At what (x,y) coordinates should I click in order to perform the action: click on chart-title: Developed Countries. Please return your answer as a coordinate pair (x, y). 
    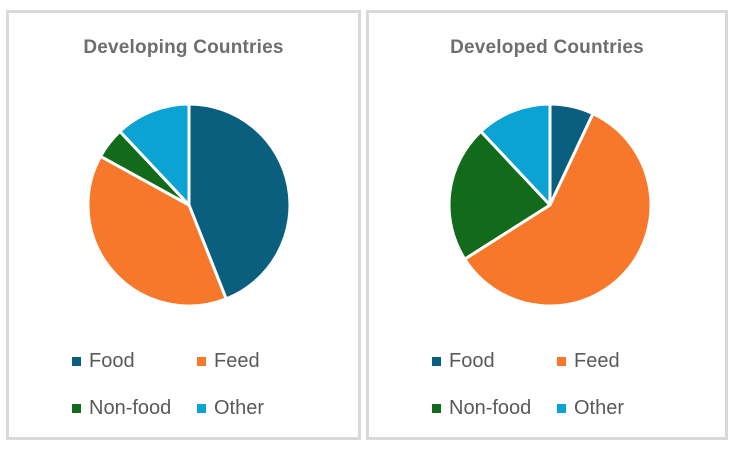
    Looking at the image, I should click on (547, 47).